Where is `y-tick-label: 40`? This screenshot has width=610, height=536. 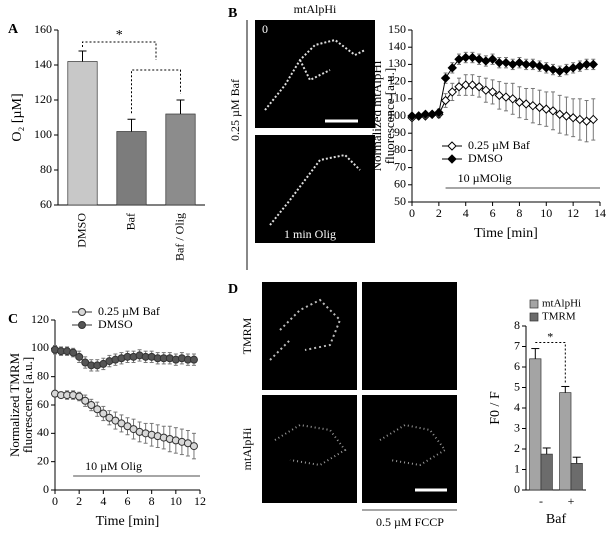
y-tick-label: 40 is located at coordinates (43, 432).